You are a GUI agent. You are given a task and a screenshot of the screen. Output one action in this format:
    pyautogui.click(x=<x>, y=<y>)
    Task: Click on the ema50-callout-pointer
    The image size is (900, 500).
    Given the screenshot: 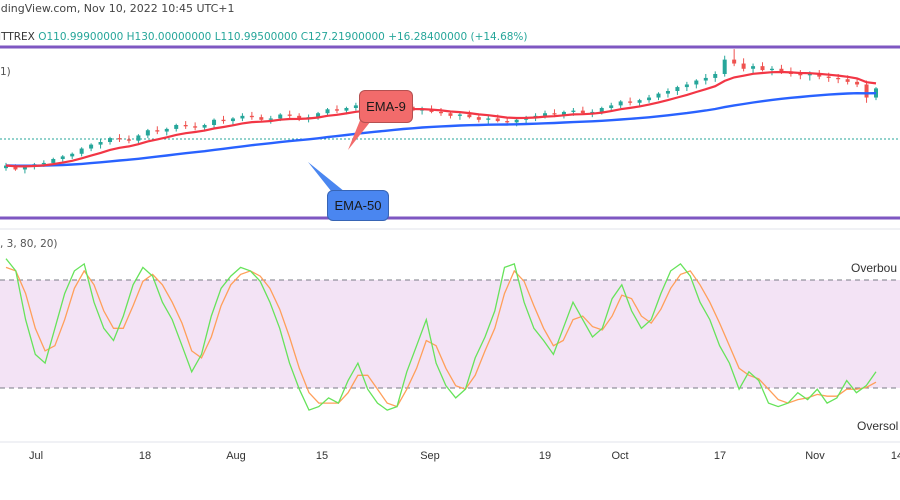 What is the action you would take?
    pyautogui.click(x=329, y=179)
    